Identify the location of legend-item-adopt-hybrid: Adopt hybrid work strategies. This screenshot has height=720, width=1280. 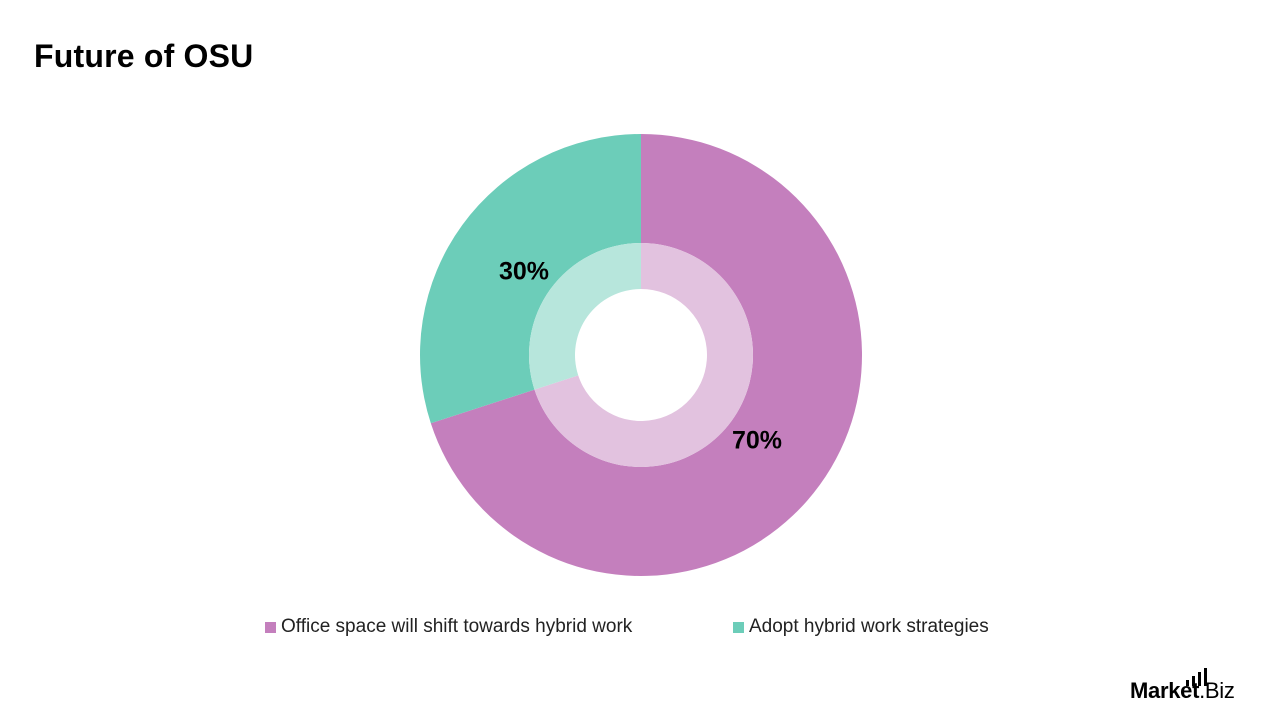
(861, 627).